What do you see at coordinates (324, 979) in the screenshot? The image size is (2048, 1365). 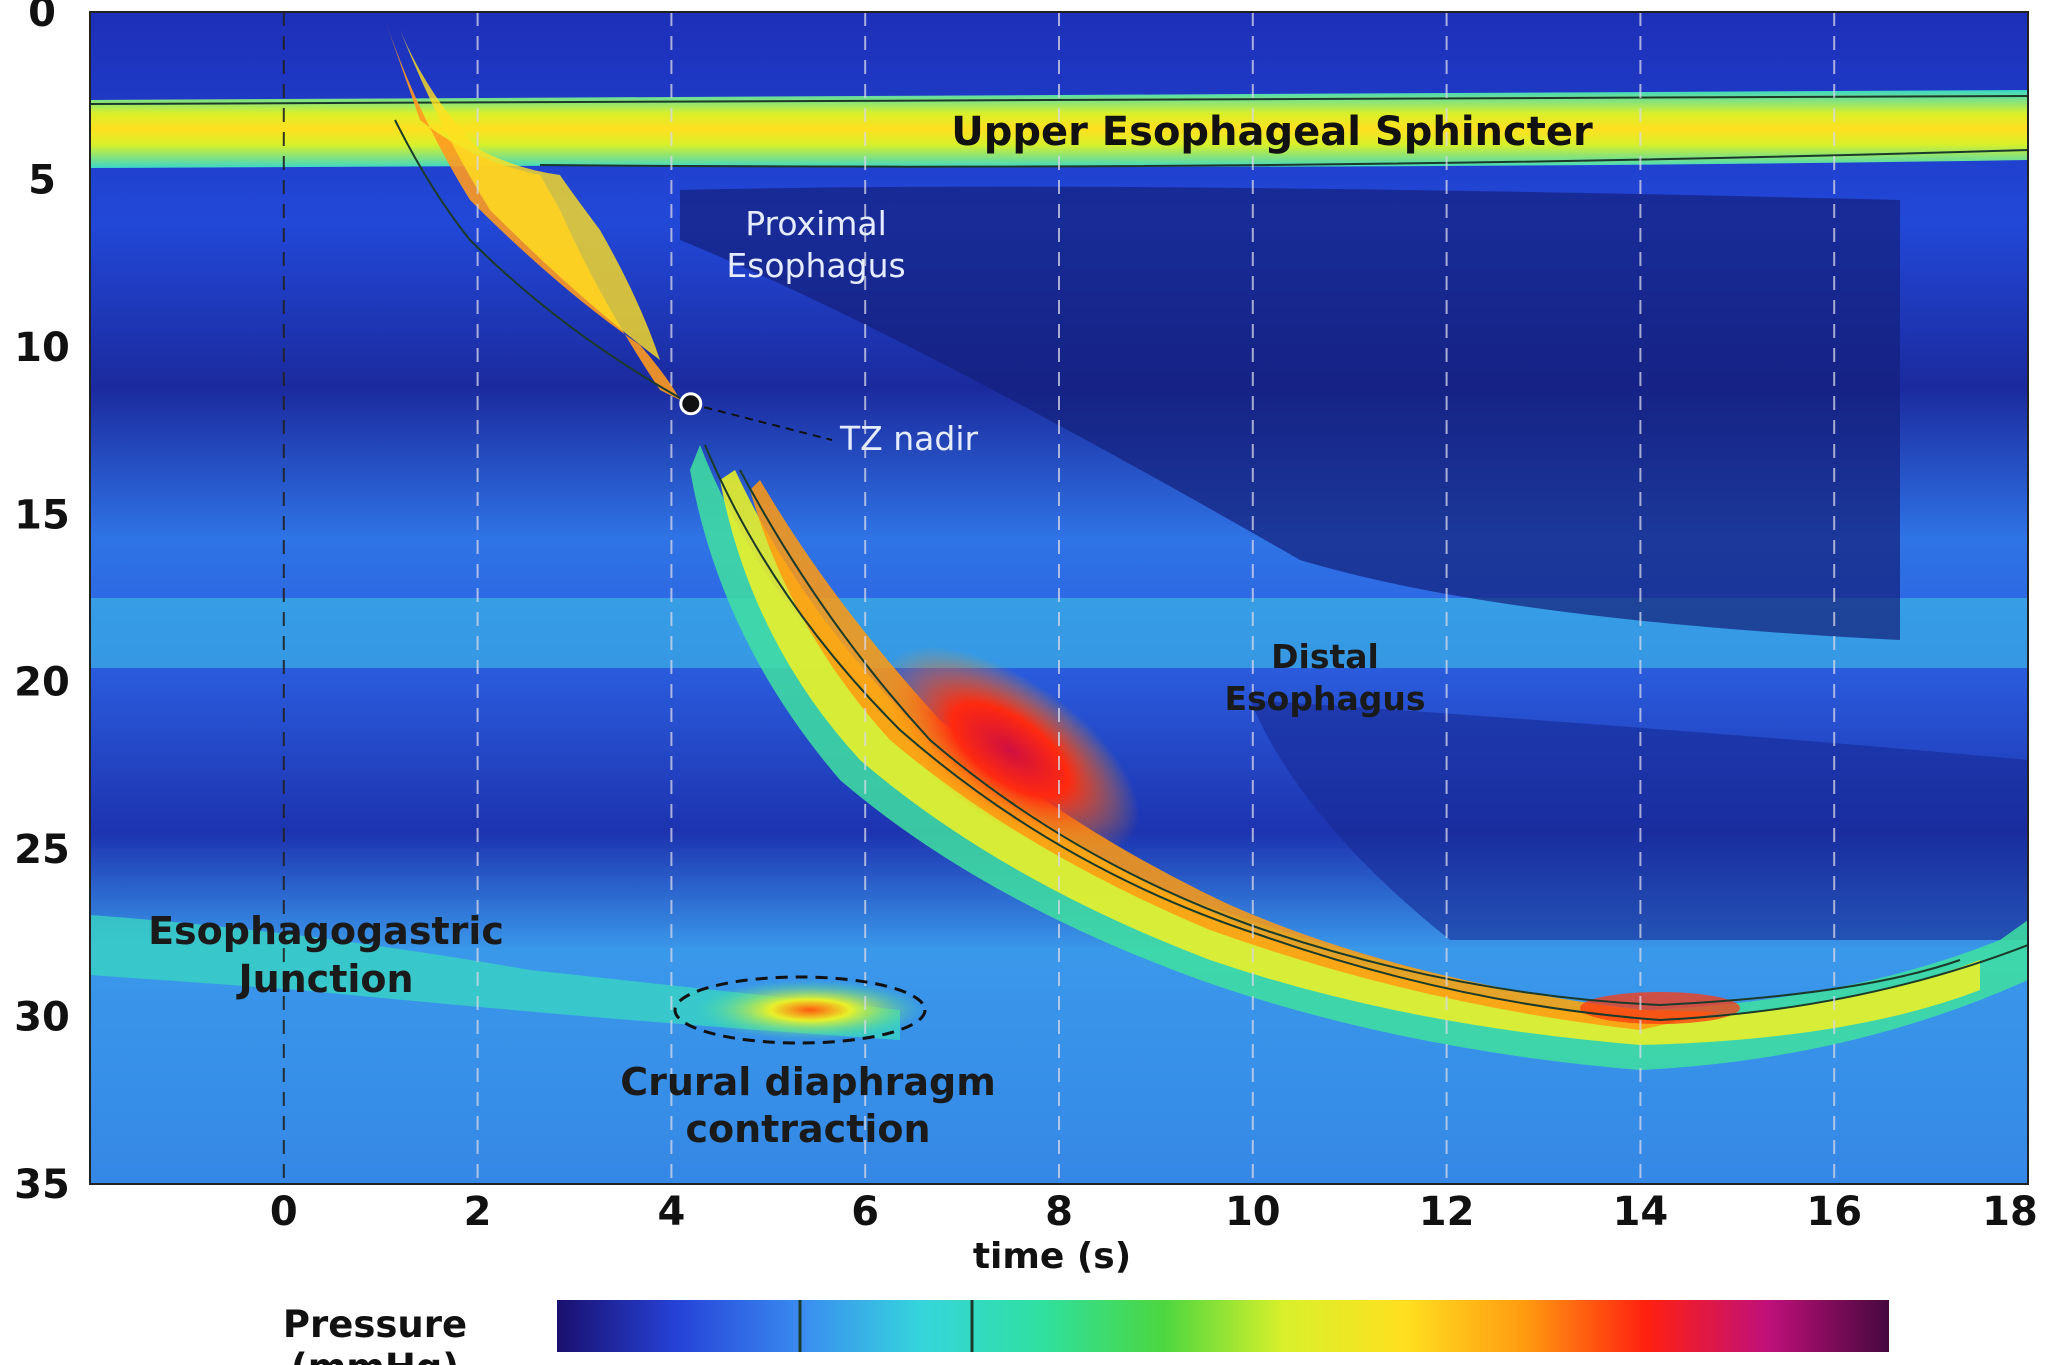 I see `egj-label-line2: Junction` at bounding box center [324, 979].